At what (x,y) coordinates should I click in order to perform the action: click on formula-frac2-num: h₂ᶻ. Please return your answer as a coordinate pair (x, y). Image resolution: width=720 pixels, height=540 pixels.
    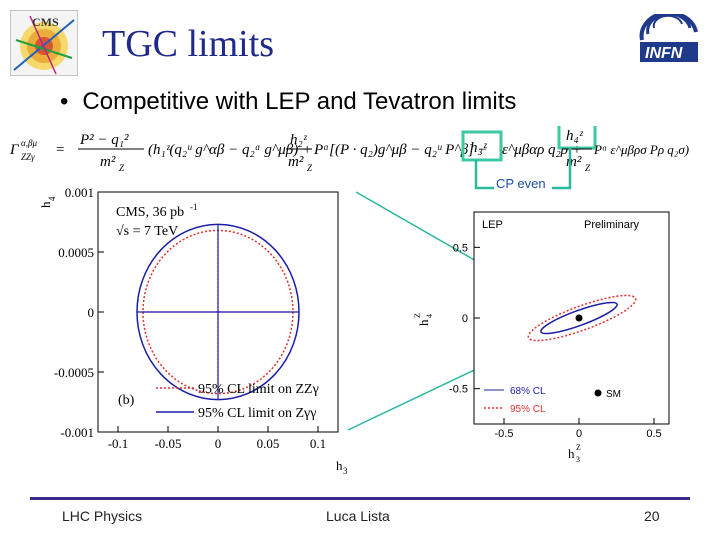
    Looking at the image, I should click on (299, 140).